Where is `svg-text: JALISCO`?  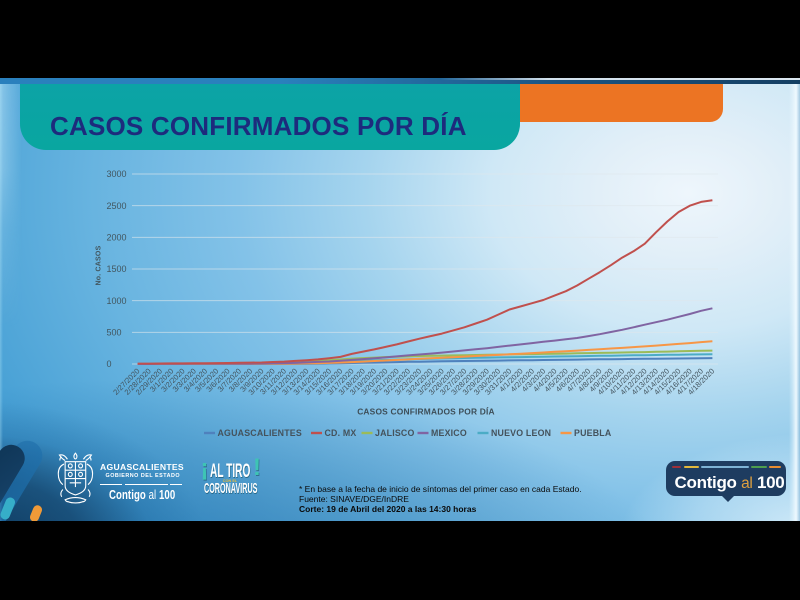 svg-text: JALISCO is located at coordinates (395, 433).